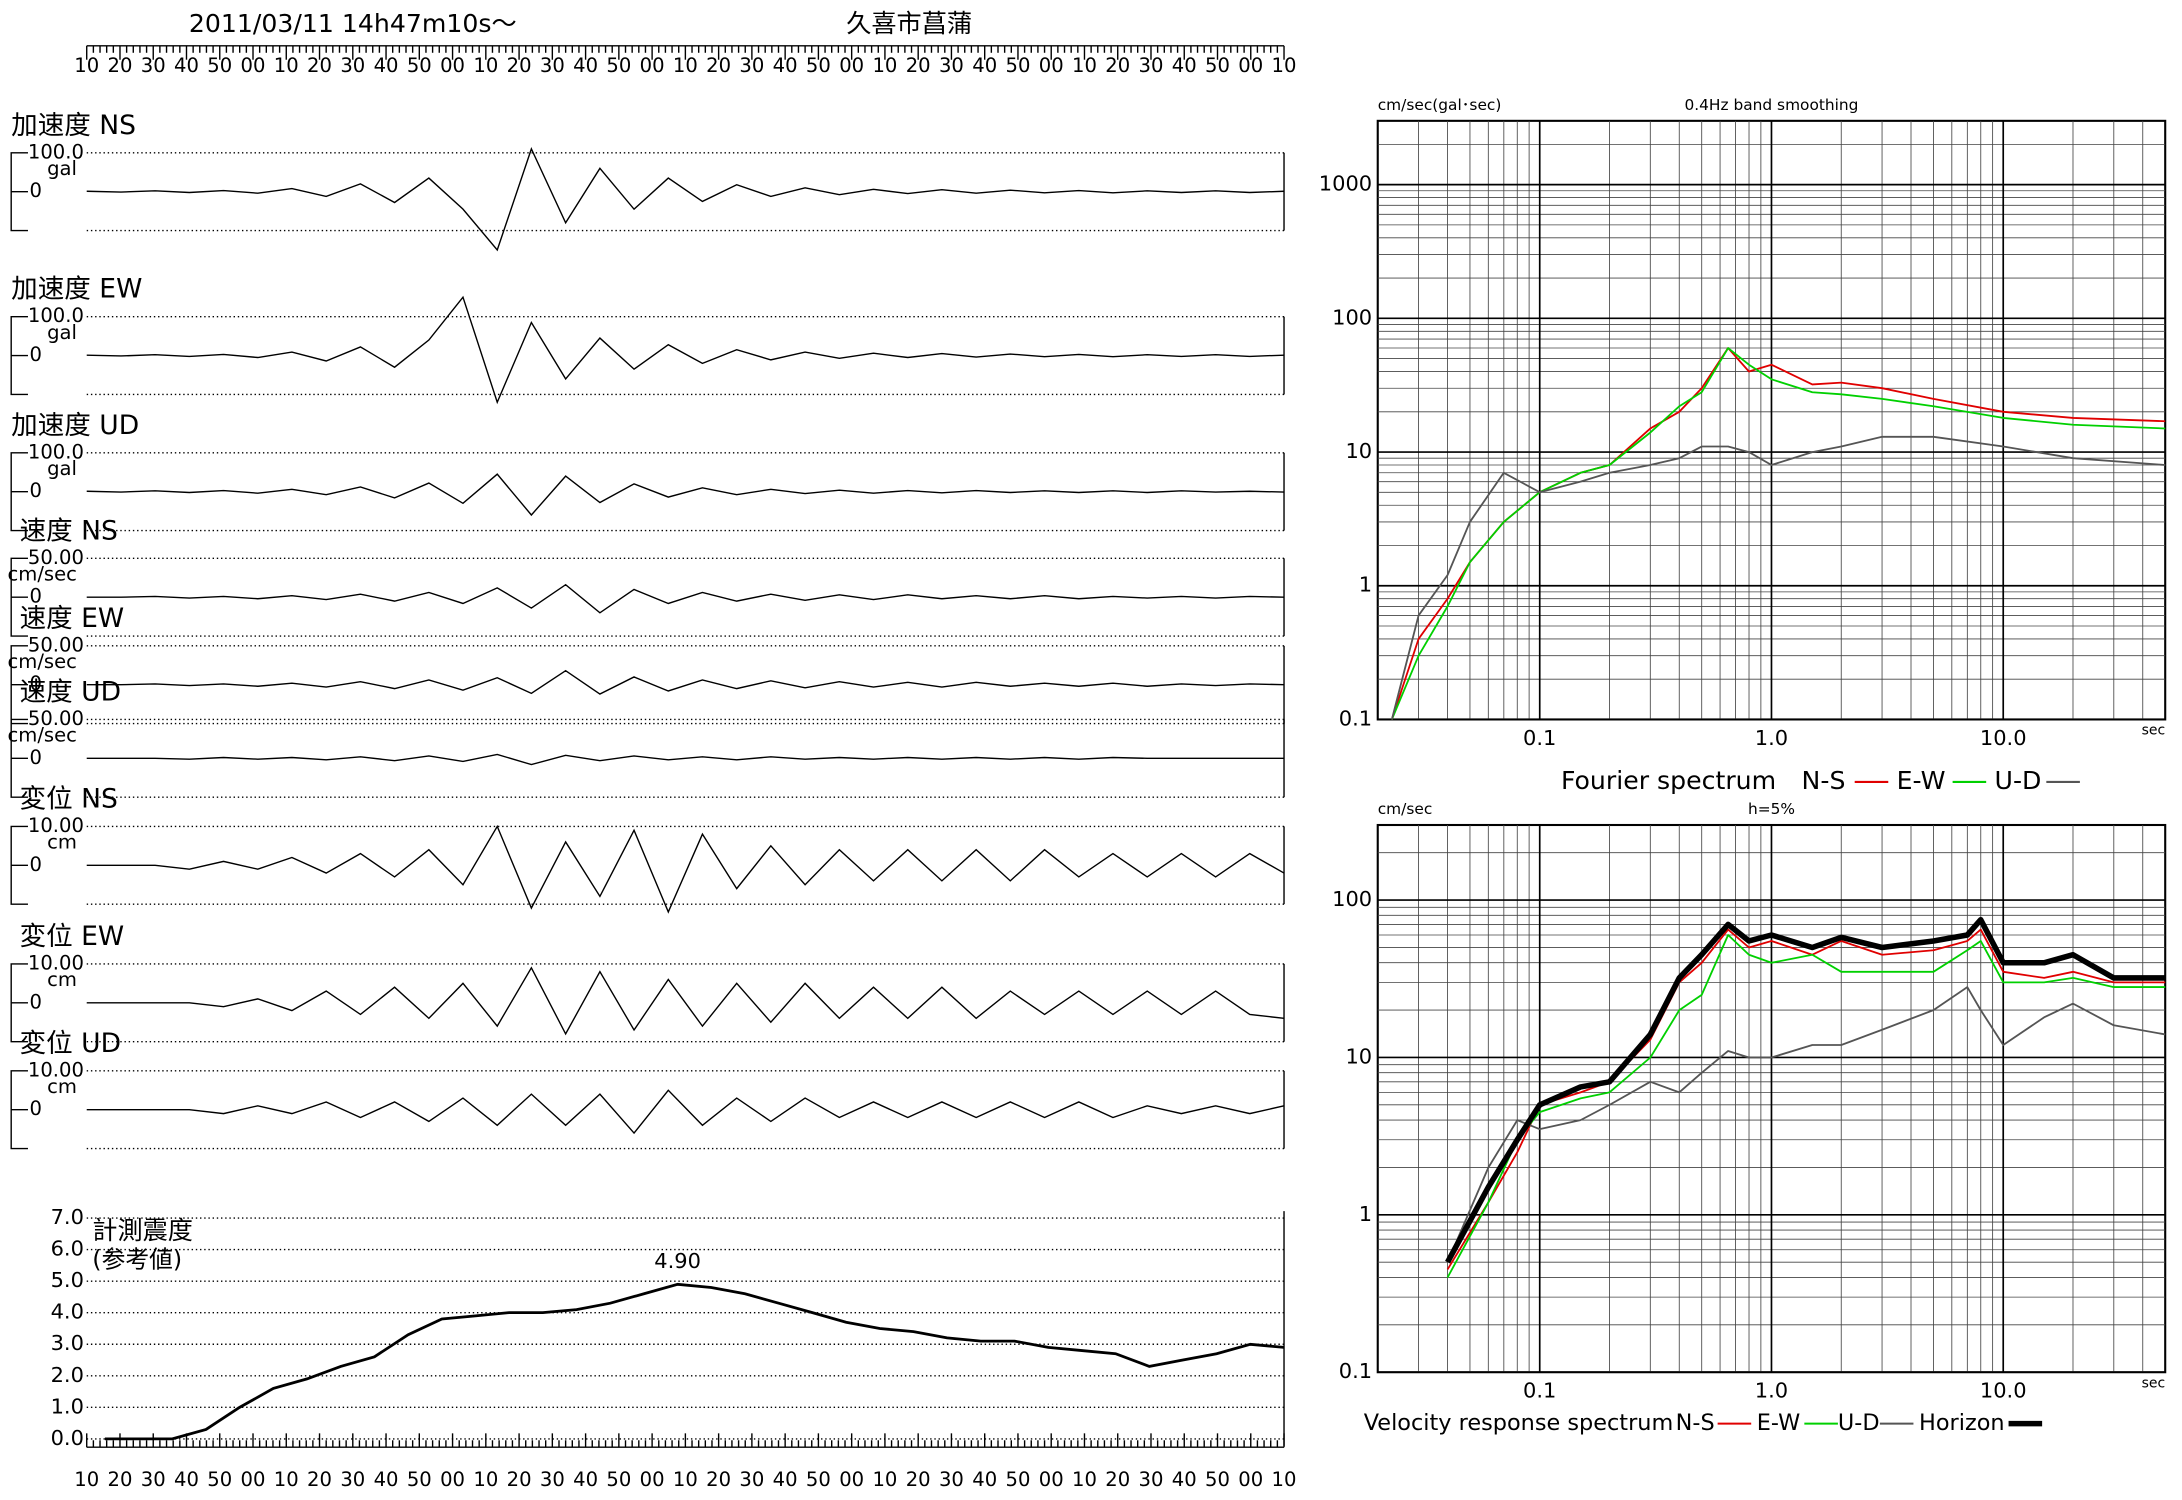 The width and height of the screenshot is (2182, 1500). Describe the element at coordinates (67, 1312) in the screenshot. I see `y-tick-label: 4.0` at that location.